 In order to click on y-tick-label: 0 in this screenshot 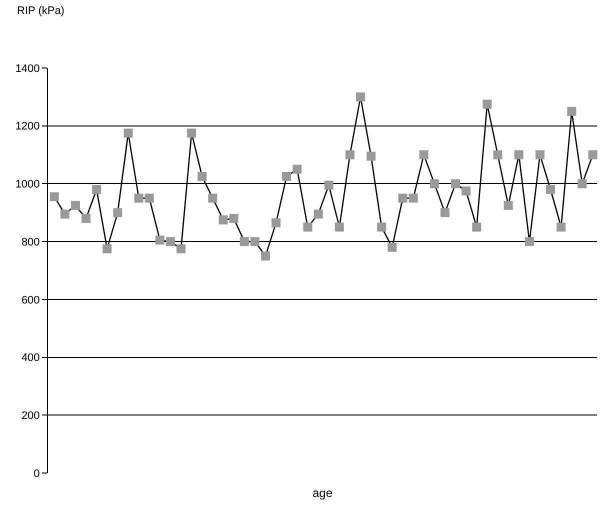, I will do `click(37, 474)`.